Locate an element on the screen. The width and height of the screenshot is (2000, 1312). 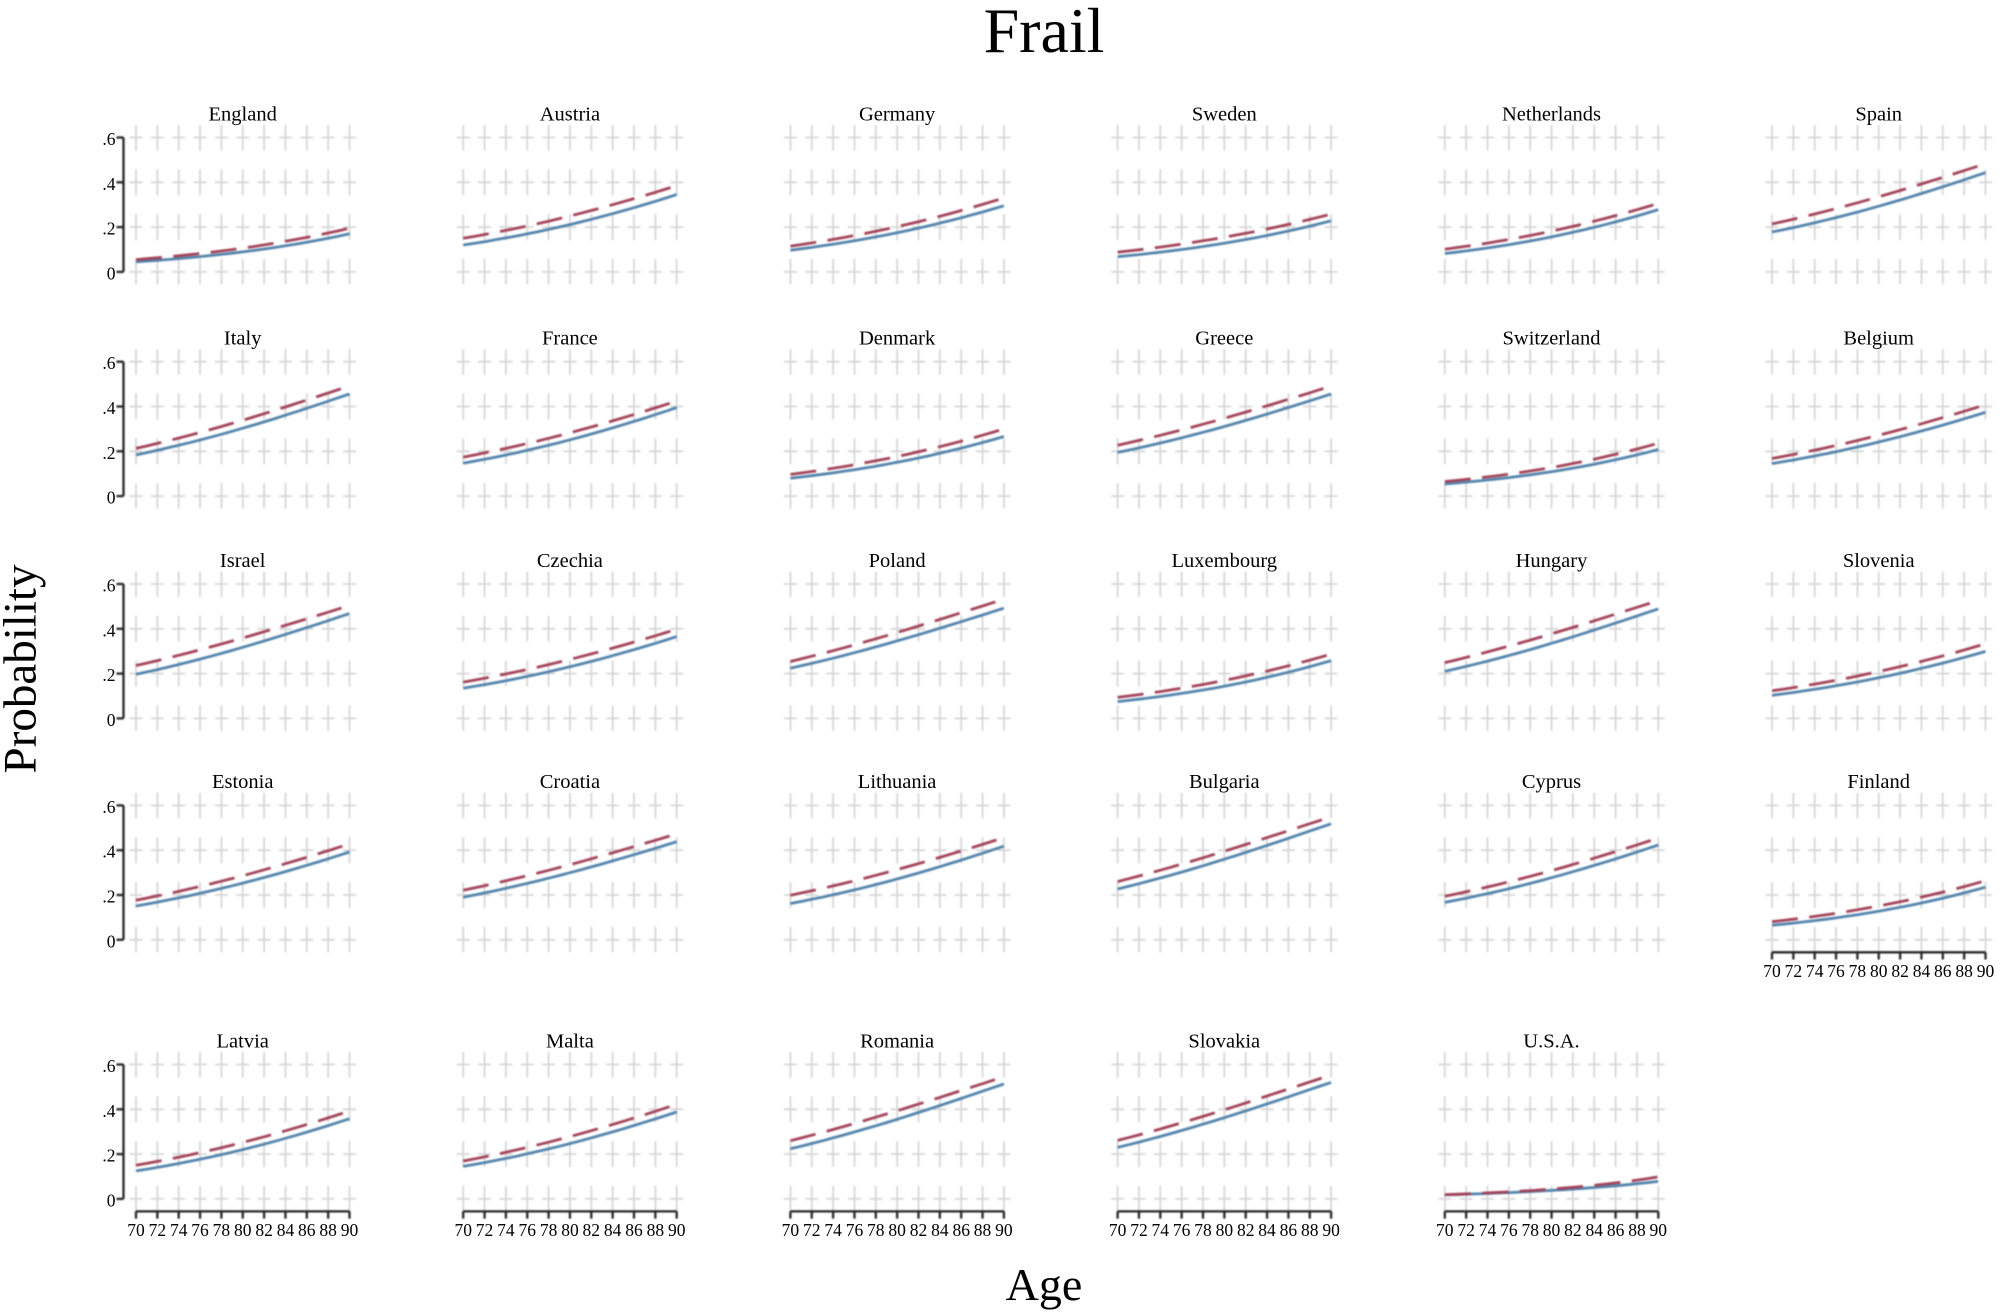
svg-text: Spain is located at coordinates (1878, 114).